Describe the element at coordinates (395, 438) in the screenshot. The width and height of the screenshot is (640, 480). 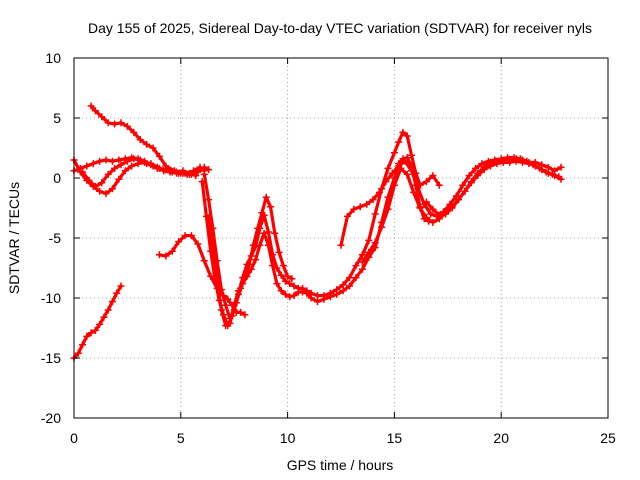
I see `x-tick-label: 15` at that location.